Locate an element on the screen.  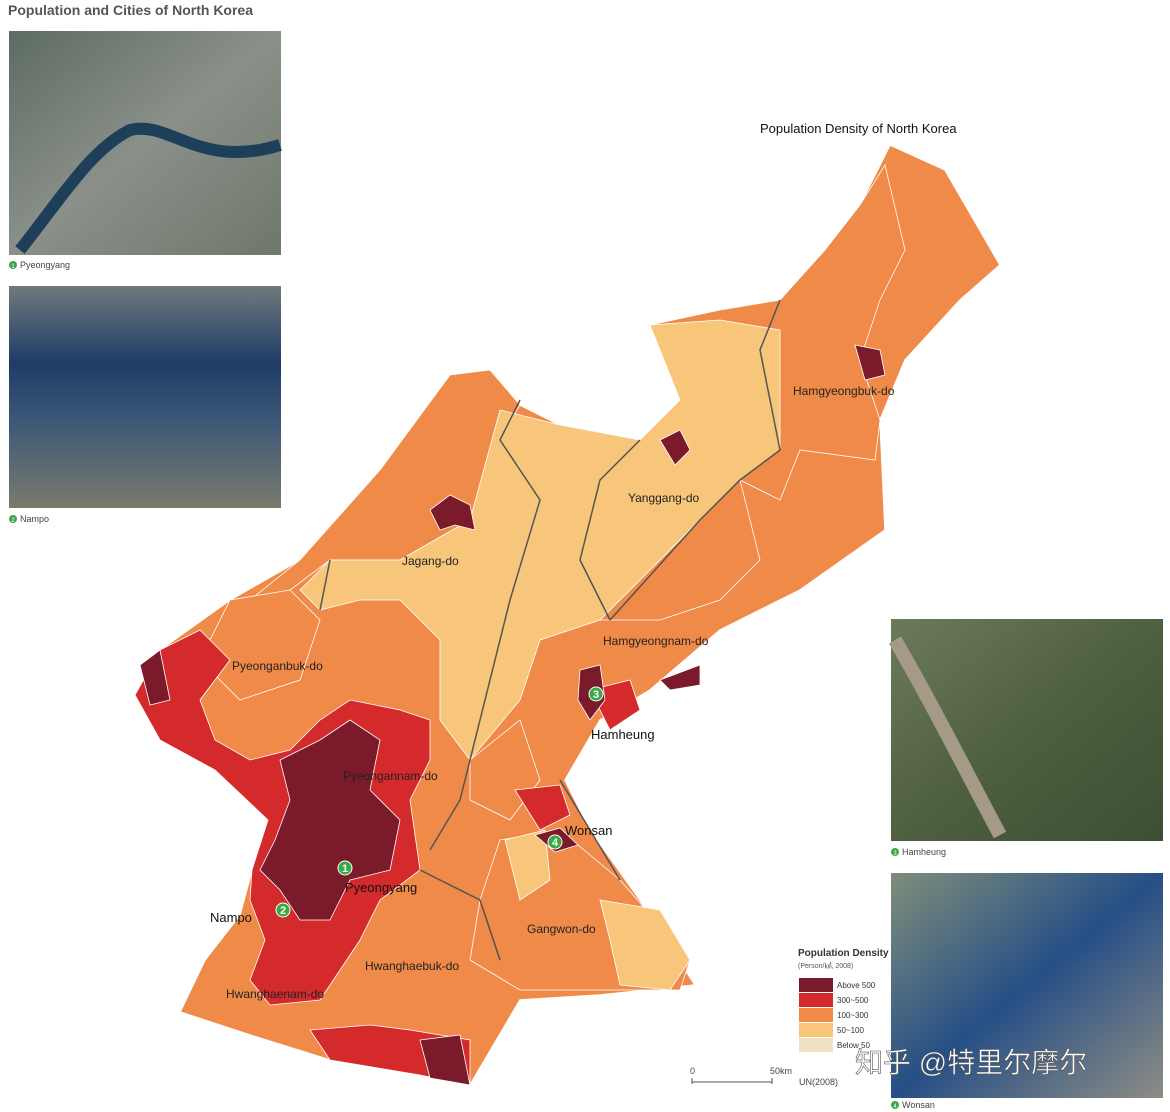
legend-label: 50~100 is located at coordinates (850, 1030).